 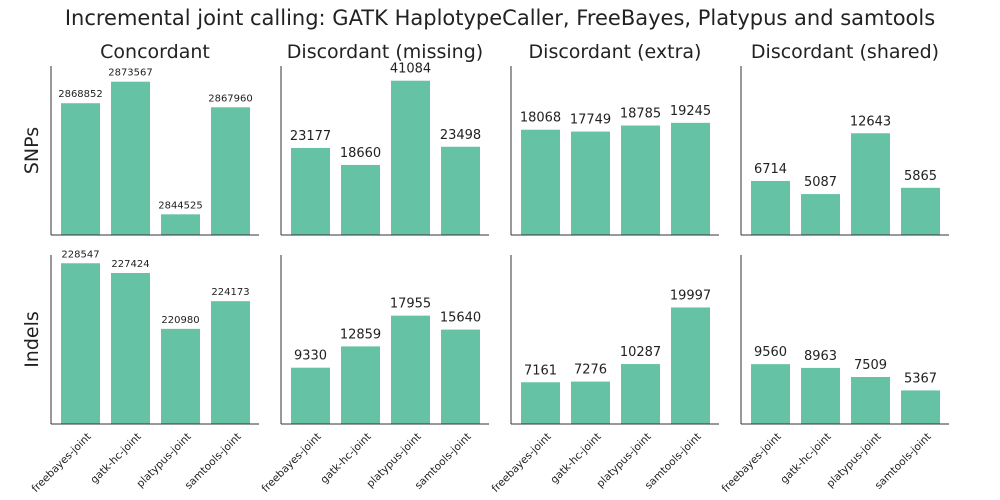 What do you see at coordinates (80, 254) in the screenshot?
I see `data-label-freebayes-joint: 228547` at bounding box center [80, 254].